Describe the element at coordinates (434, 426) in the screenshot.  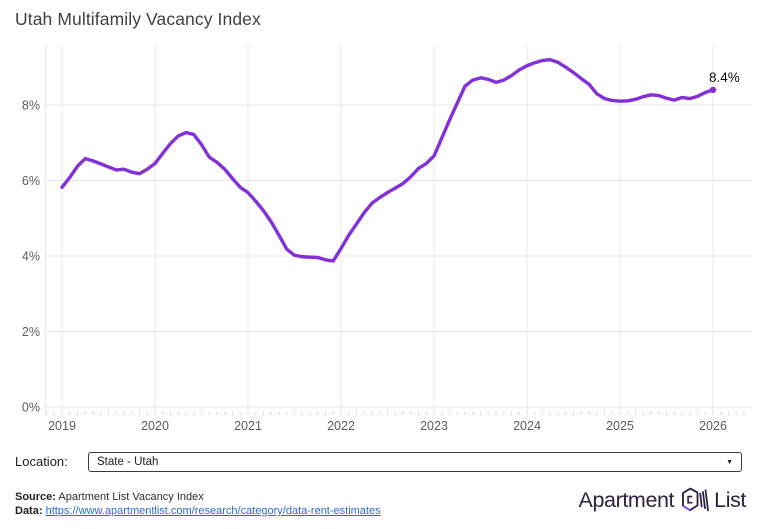
I see `x-tick-label: 2023` at that location.